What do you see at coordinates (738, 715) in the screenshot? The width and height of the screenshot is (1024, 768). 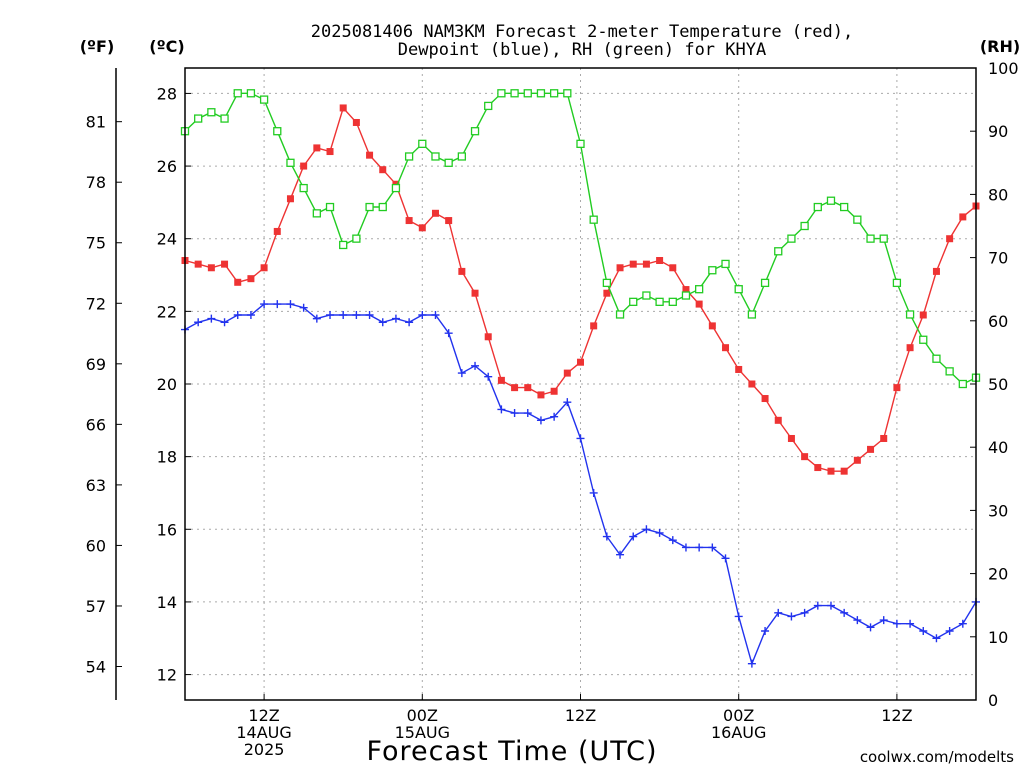 I see `tick-label-x: 00Z` at bounding box center [738, 715].